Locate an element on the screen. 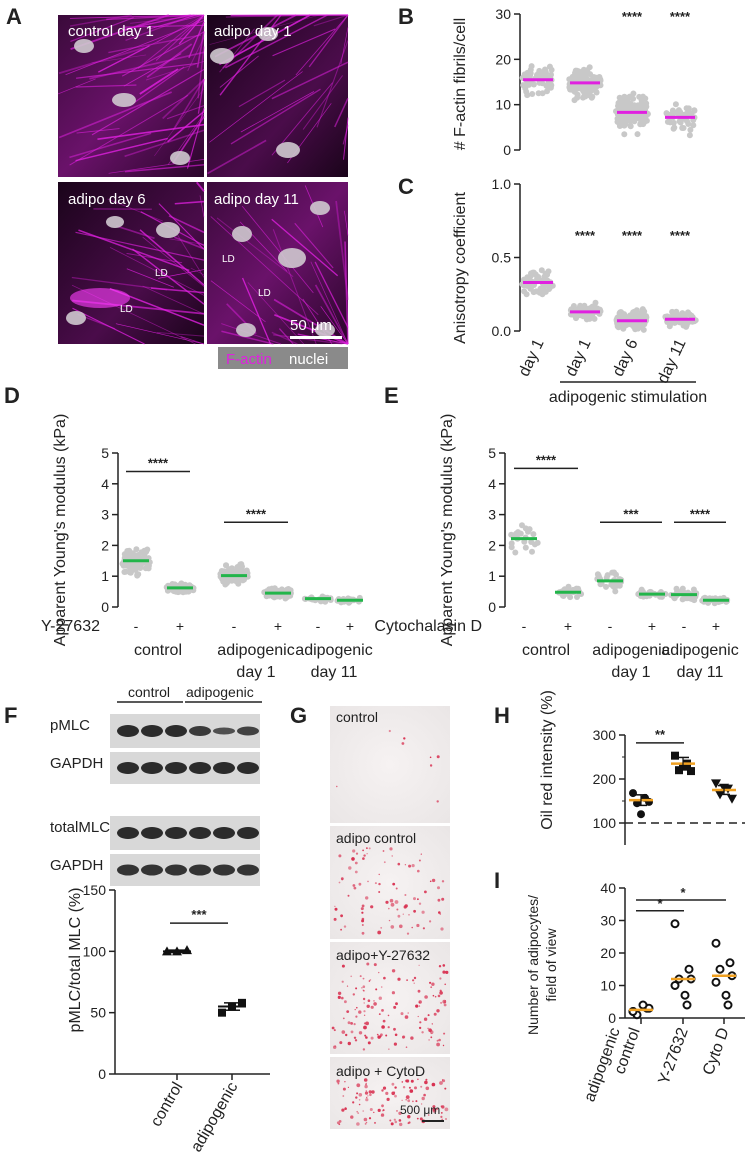  i-ylabel-line1: Number of adipocytes/ is located at coordinates (533, 965).